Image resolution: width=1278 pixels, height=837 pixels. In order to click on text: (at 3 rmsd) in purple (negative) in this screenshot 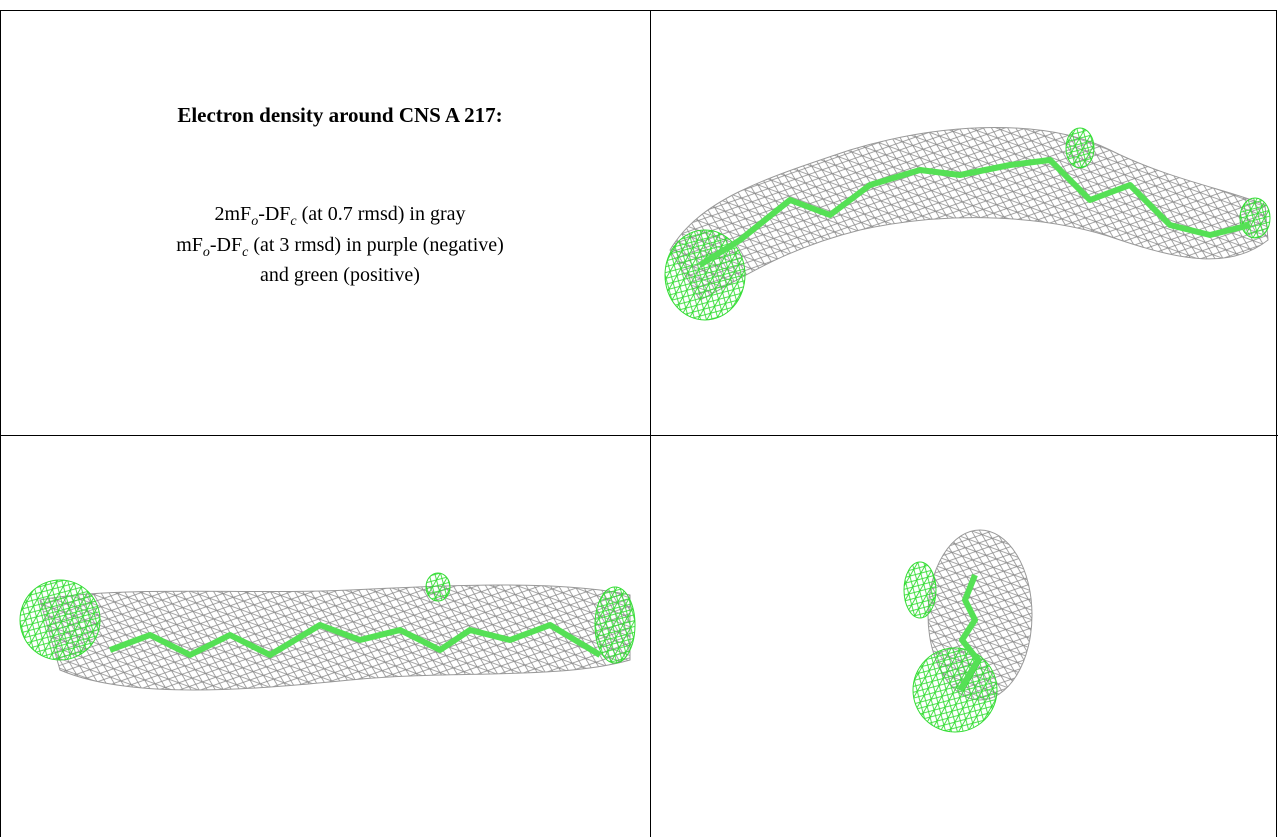, I will do `click(375, 245)`.